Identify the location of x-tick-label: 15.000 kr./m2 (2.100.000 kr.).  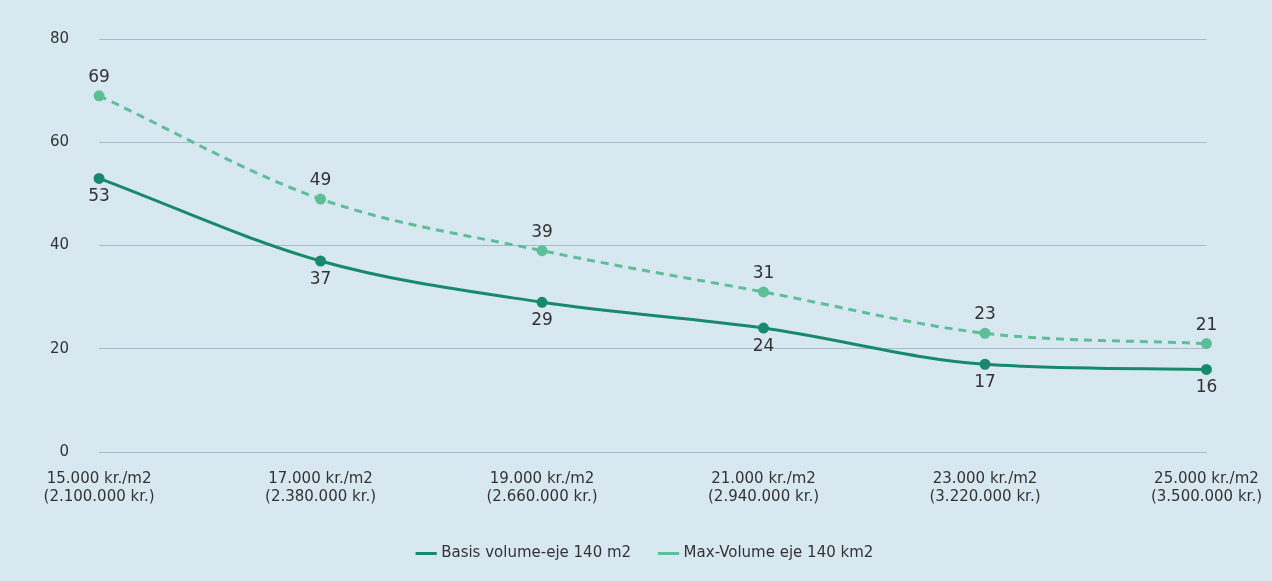
(99, 486).